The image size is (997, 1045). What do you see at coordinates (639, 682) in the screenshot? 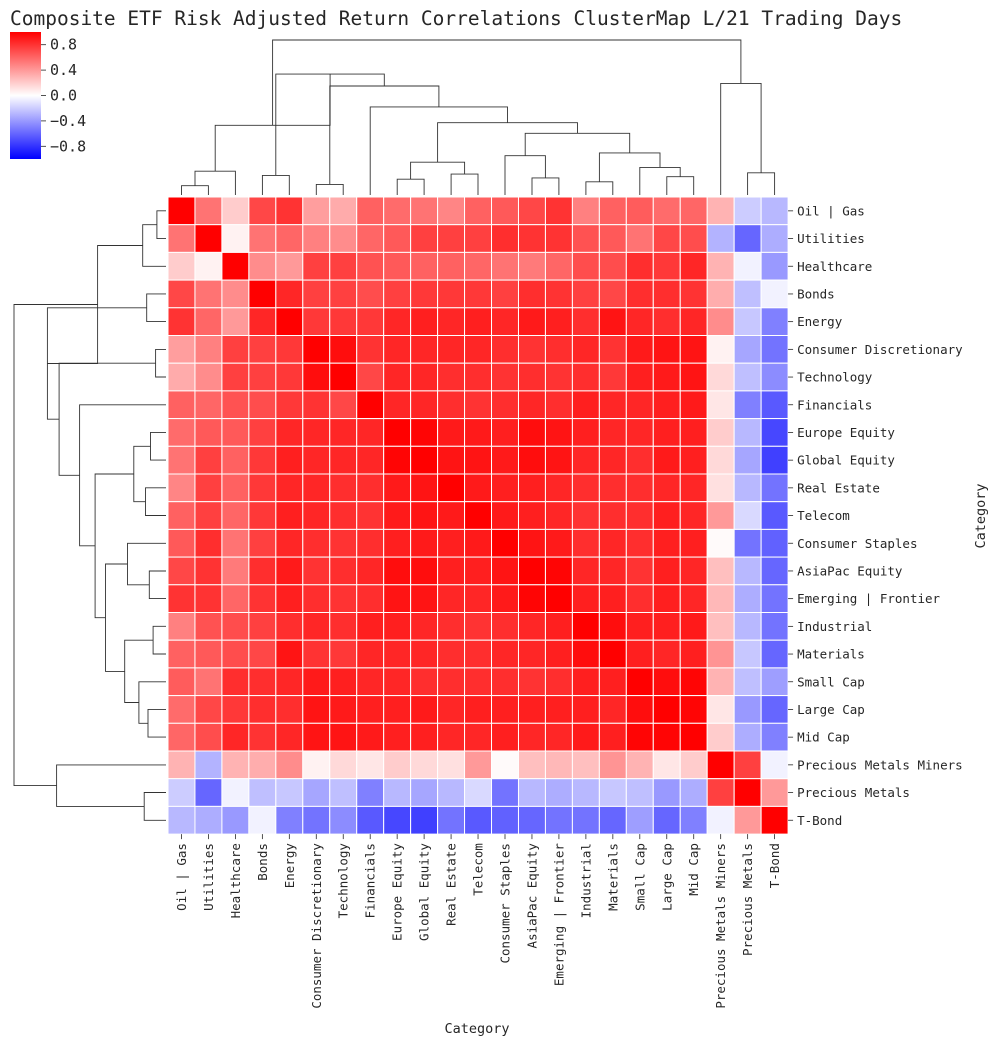
I see `heatmap-cell-small-cap-small-cap` at bounding box center [639, 682].